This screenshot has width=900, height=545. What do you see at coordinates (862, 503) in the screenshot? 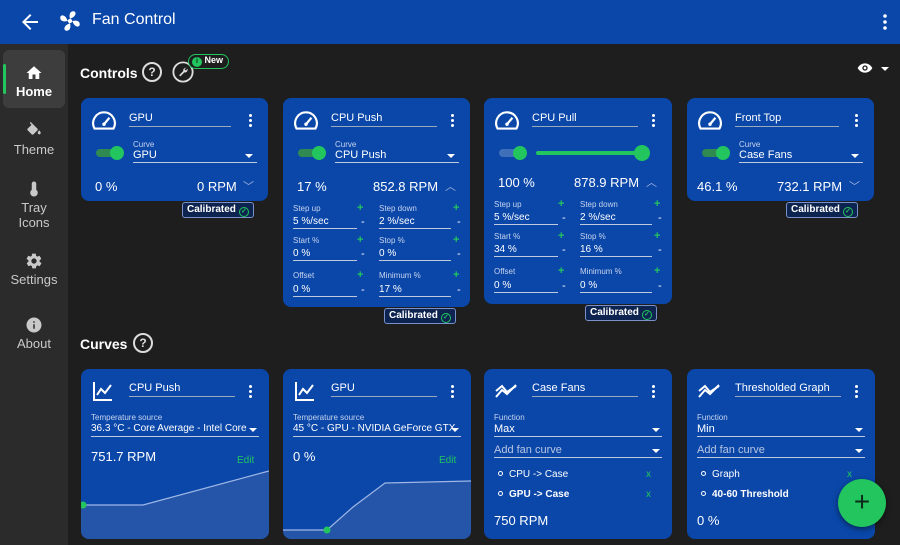
I see `add-button: +` at bounding box center [862, 503].